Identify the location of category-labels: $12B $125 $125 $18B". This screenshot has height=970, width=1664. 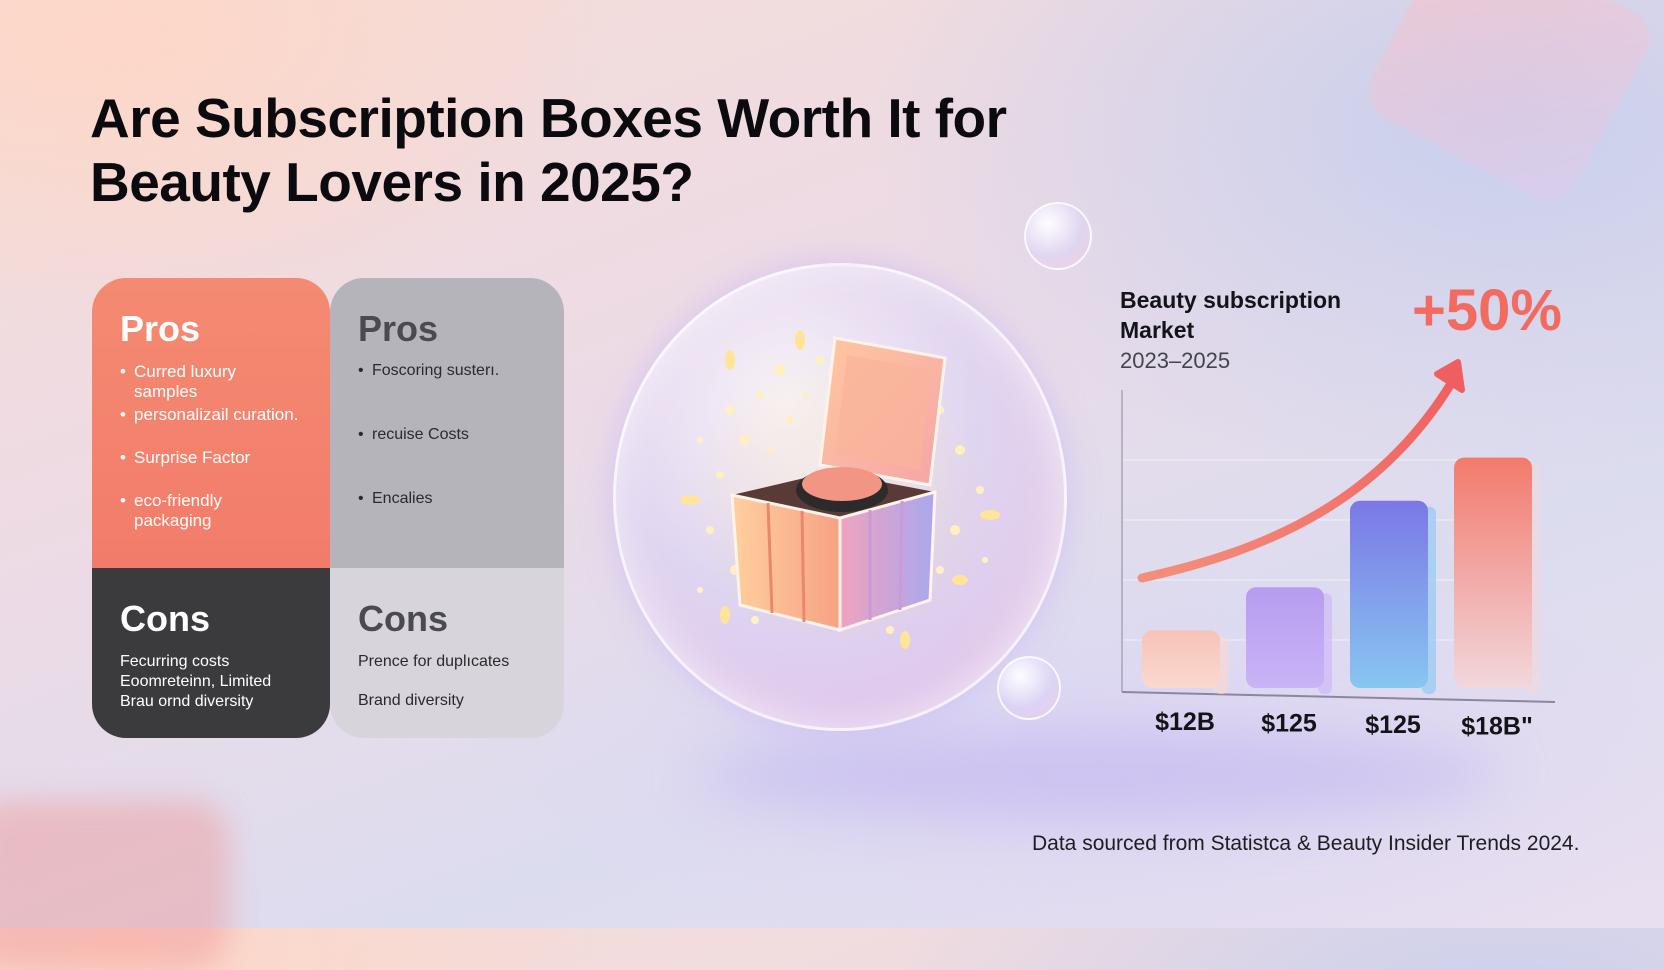
(1344, 724).